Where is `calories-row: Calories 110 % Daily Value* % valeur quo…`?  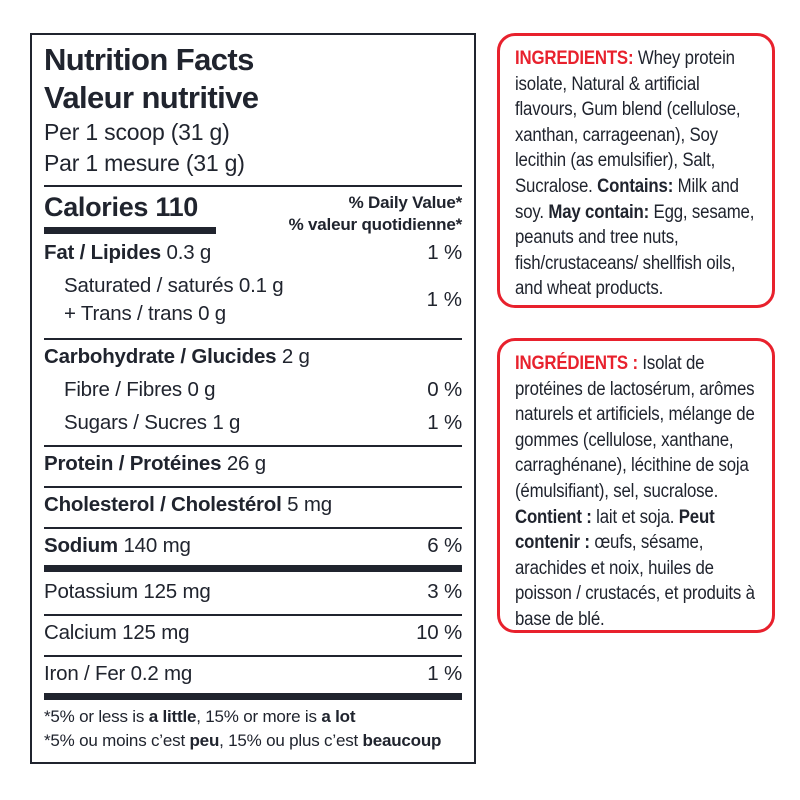
calories-row: Calories 110 % Daily Value* % valeur quo… is located at coordinates (253, 214).